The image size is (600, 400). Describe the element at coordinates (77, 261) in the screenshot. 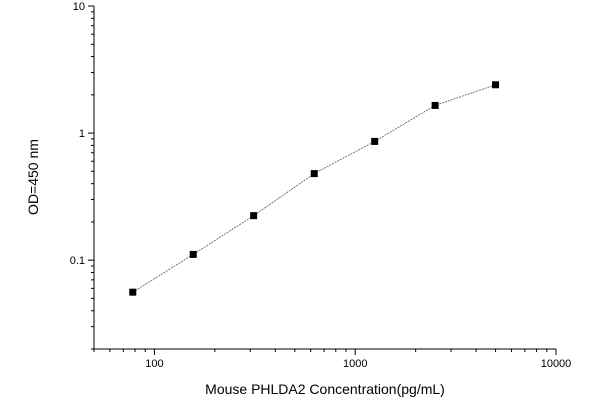

I see `y-tick-label: 0.1` at that location.